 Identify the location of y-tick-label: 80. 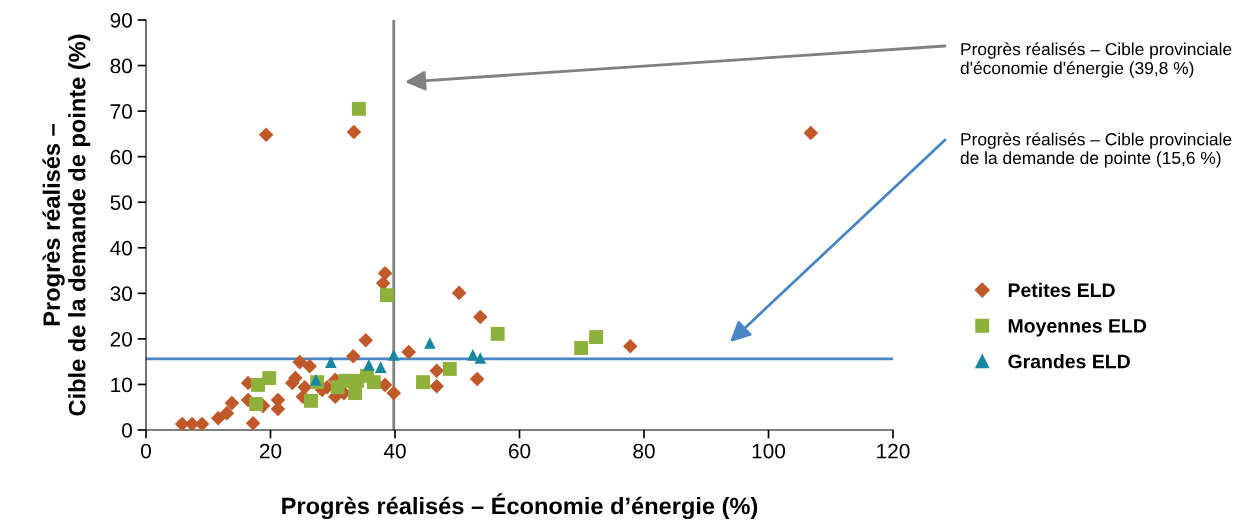
(121, 66).